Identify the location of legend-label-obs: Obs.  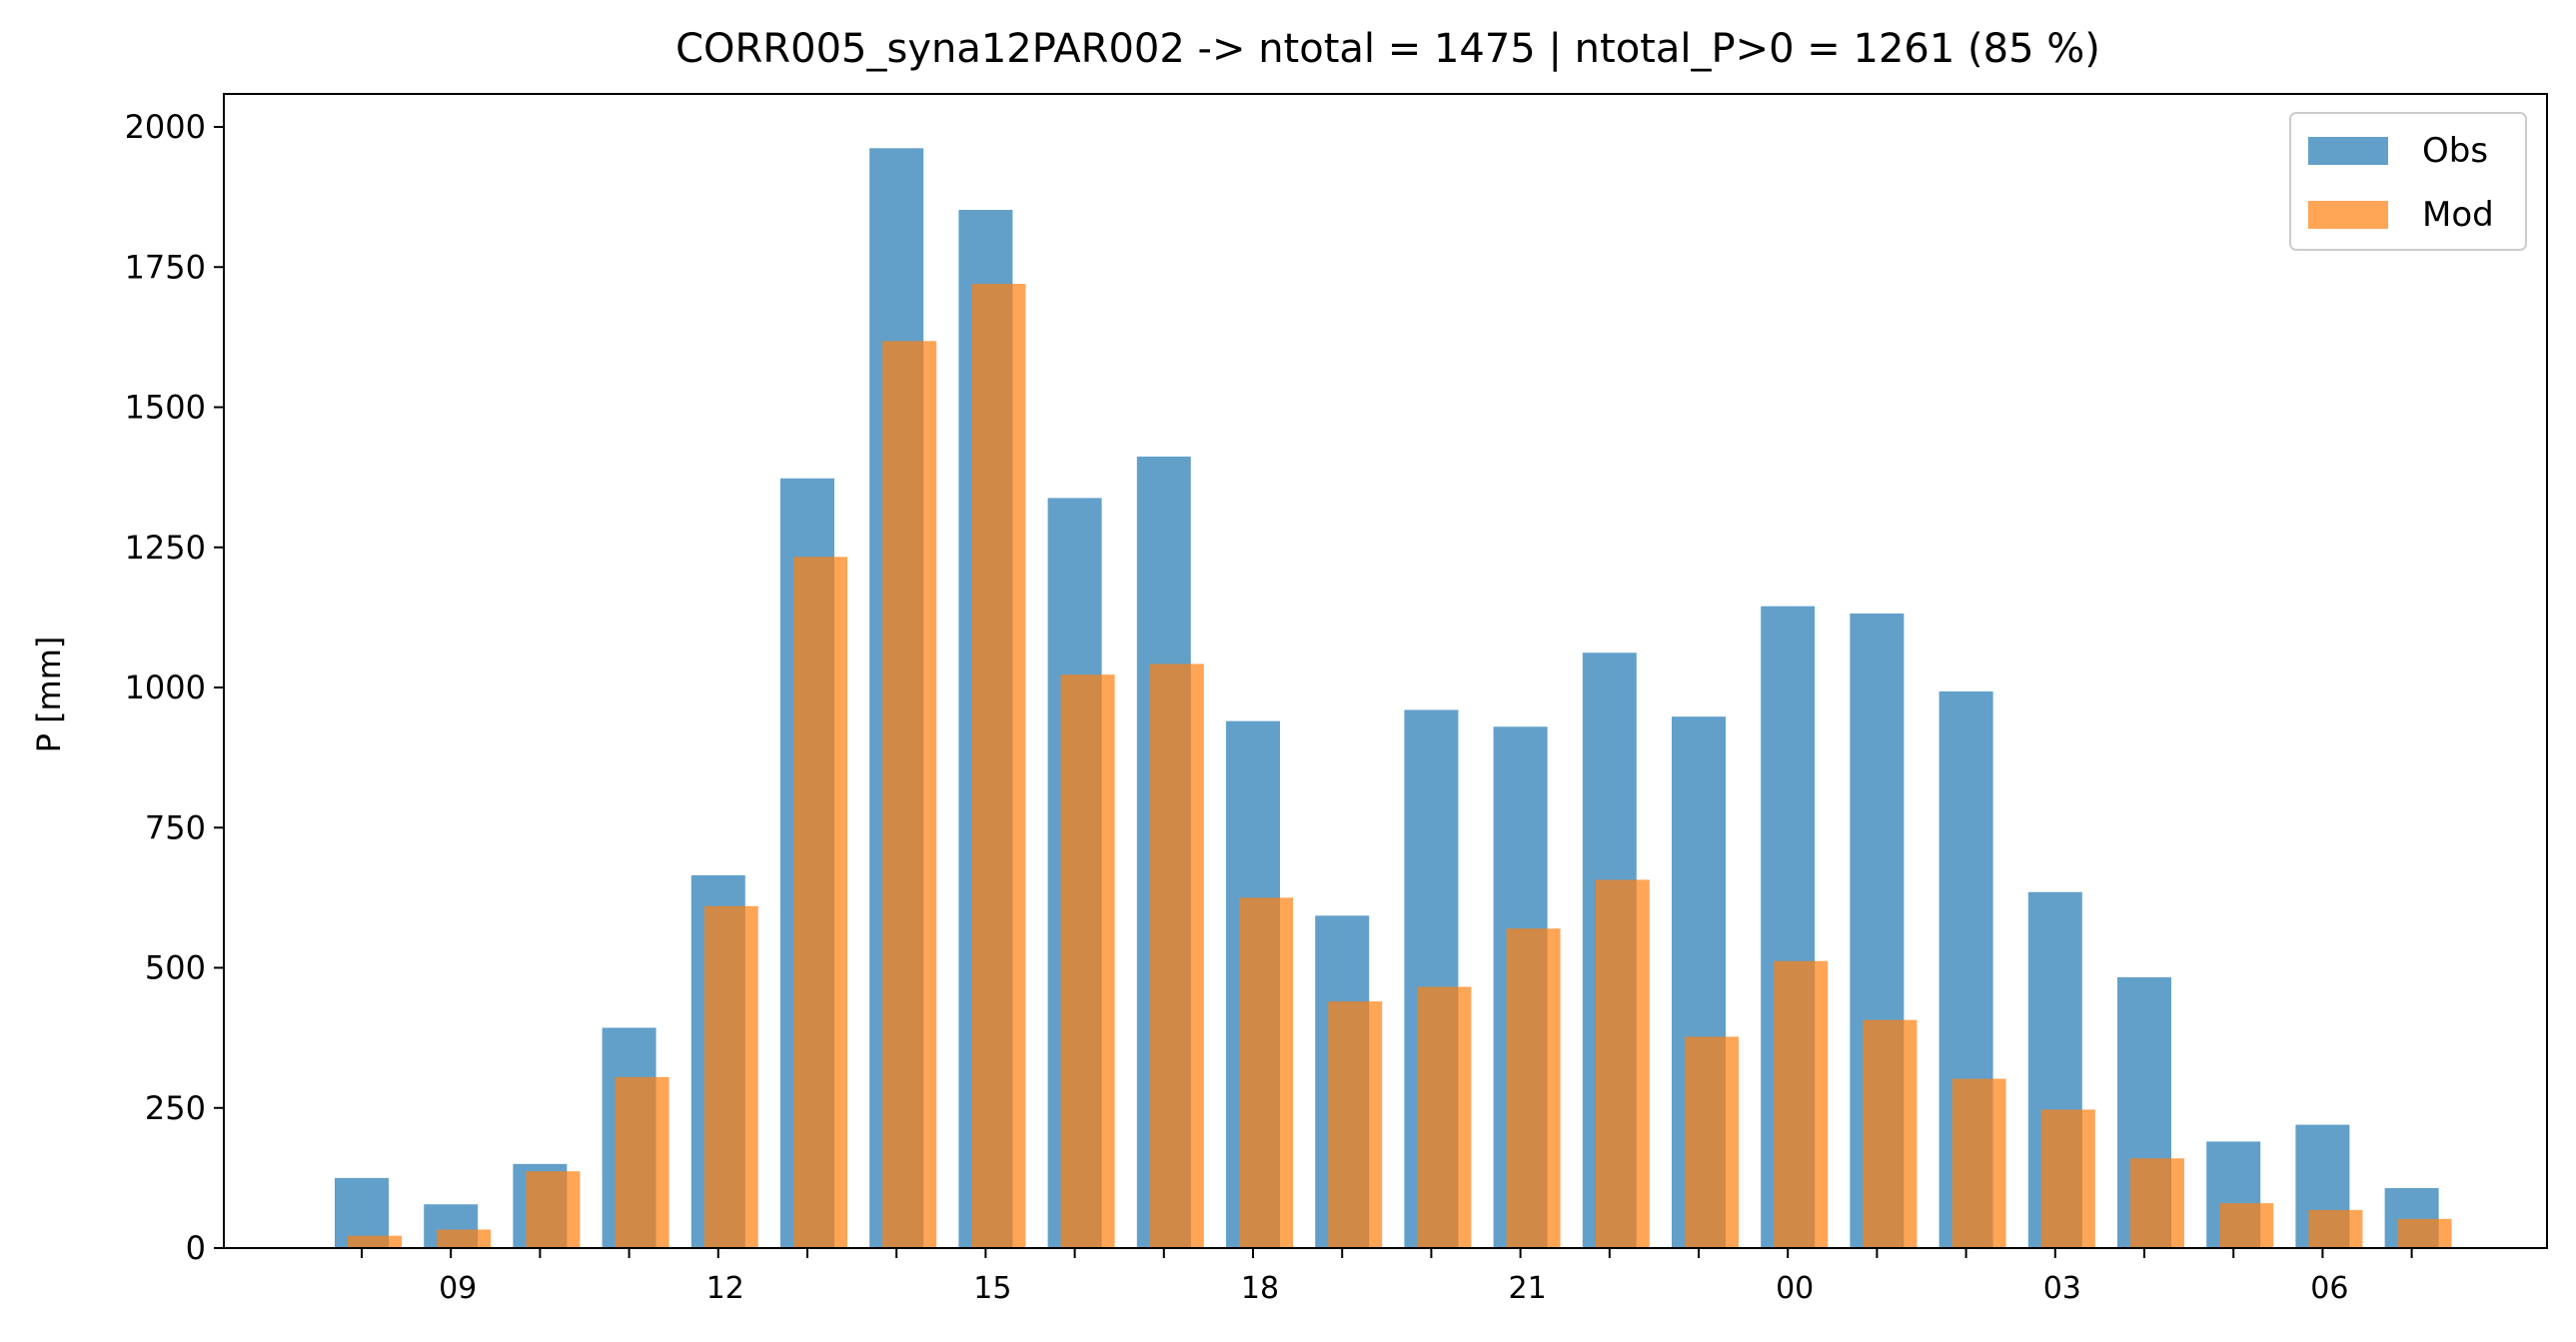
(2455, 151).